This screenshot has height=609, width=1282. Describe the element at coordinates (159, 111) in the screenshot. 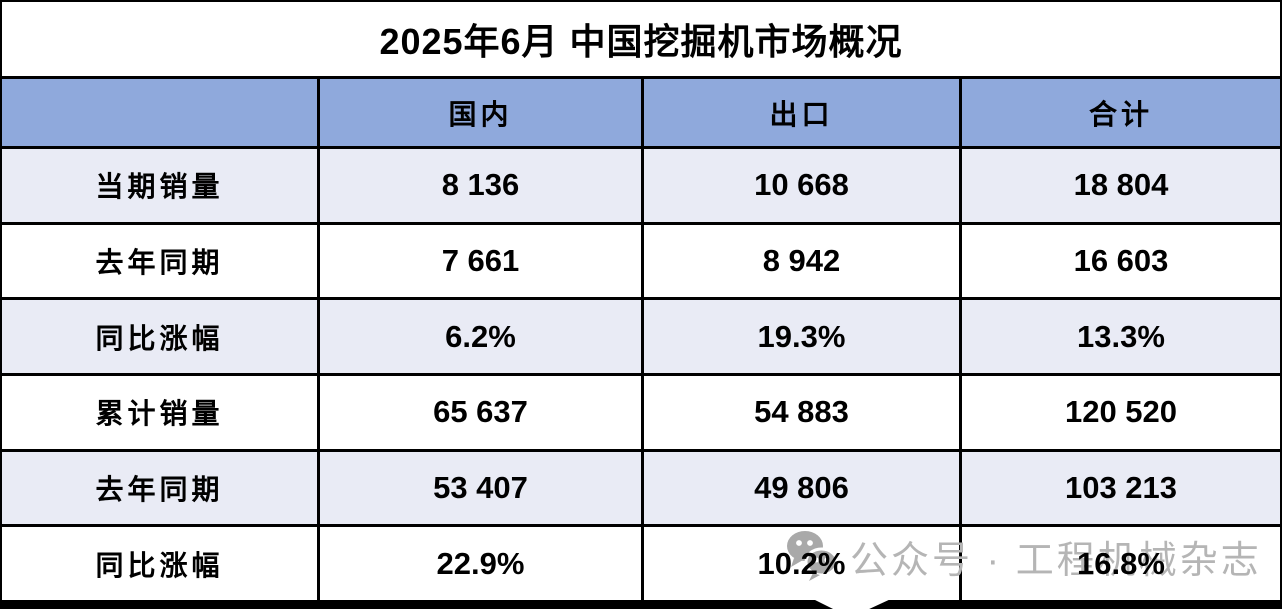

I see `column-header-empty` at that location.